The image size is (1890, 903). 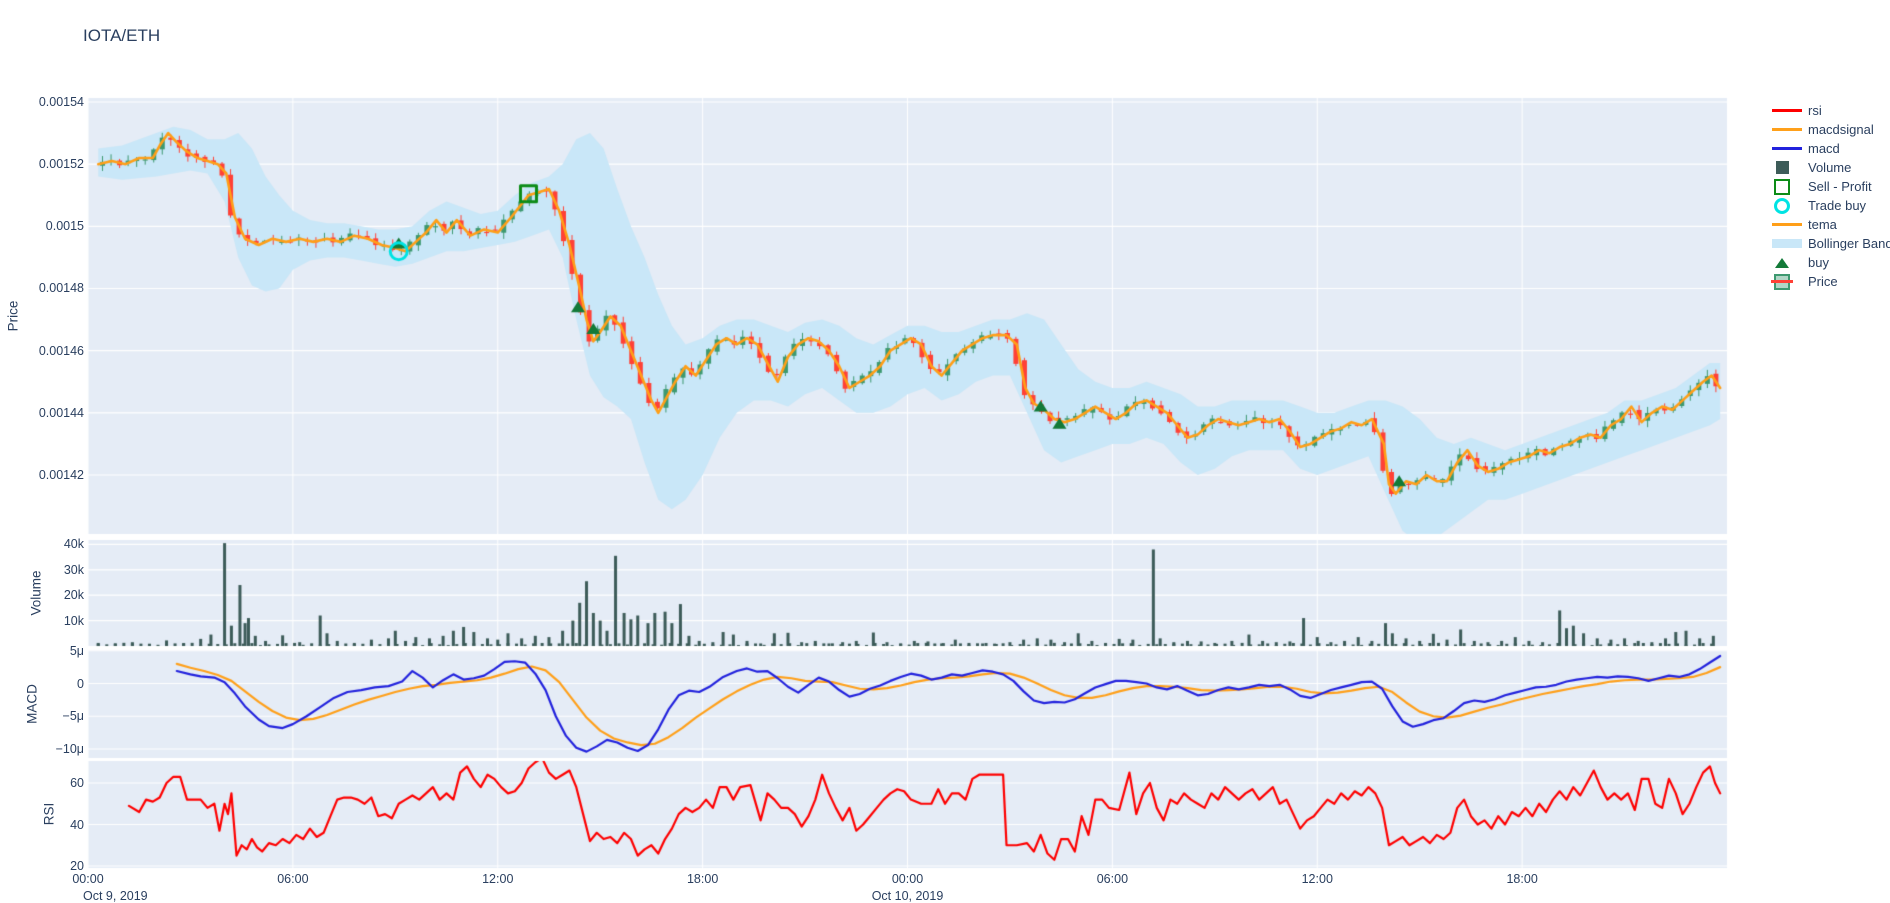 What do you see at coordinates (13, 316) in the screenshot?
I see `price-axis-title: Price` at bounding box center [13, 316].